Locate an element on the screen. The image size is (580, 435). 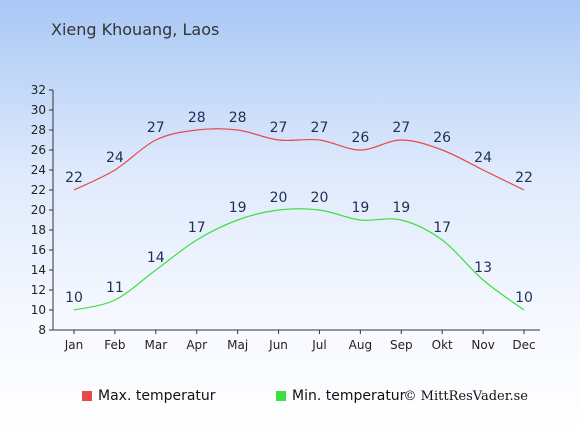
chart-title: Xieng Khouang, Laos is located at coordinates (135, 29).